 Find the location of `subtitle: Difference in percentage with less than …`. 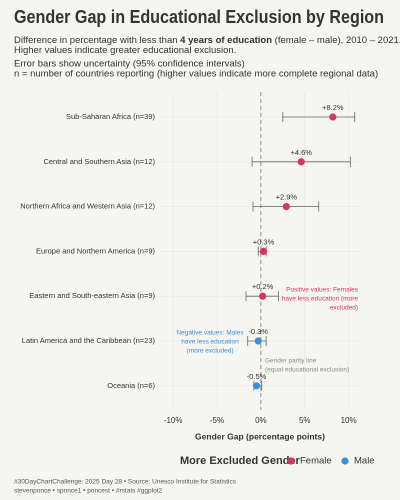

subtitle: Difference in percentage with less than … is located at coordinates (207, 40).